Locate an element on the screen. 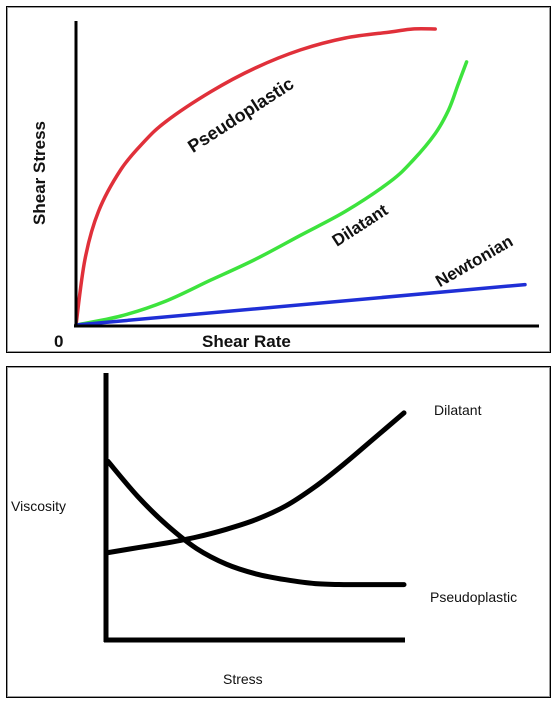 This screenshot has height=705, width=554. series-label-newtonian: Newtonian is located at coordinates (474, 261).